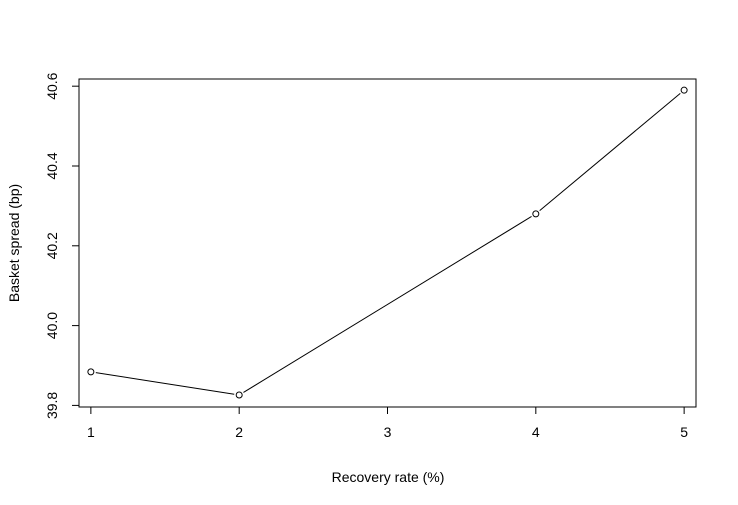  Describe the element at coordinates (52, 245) in the screenshot. I see `y-tick-label-40.2: 40.2` at that location.